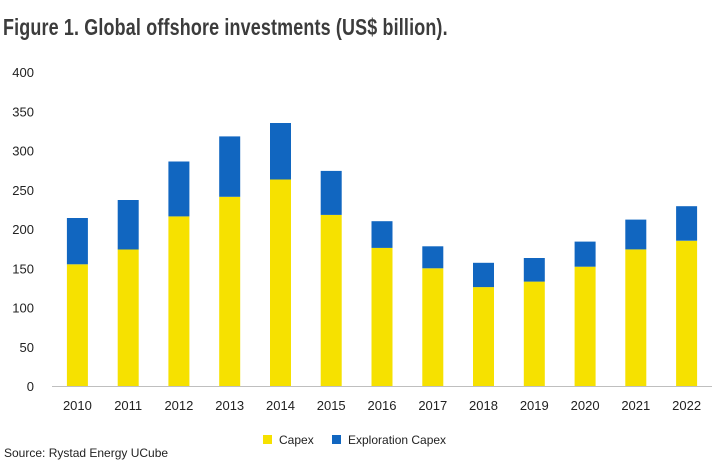  I want to click on x-tick-label: 2015, so click(331, 405).